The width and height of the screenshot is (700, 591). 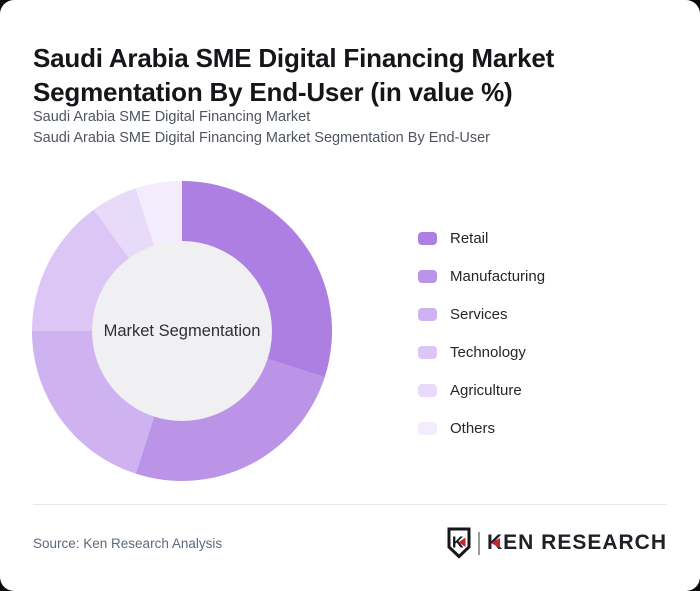 I want to click on donut-center-circle, so click(x=182, y=331).